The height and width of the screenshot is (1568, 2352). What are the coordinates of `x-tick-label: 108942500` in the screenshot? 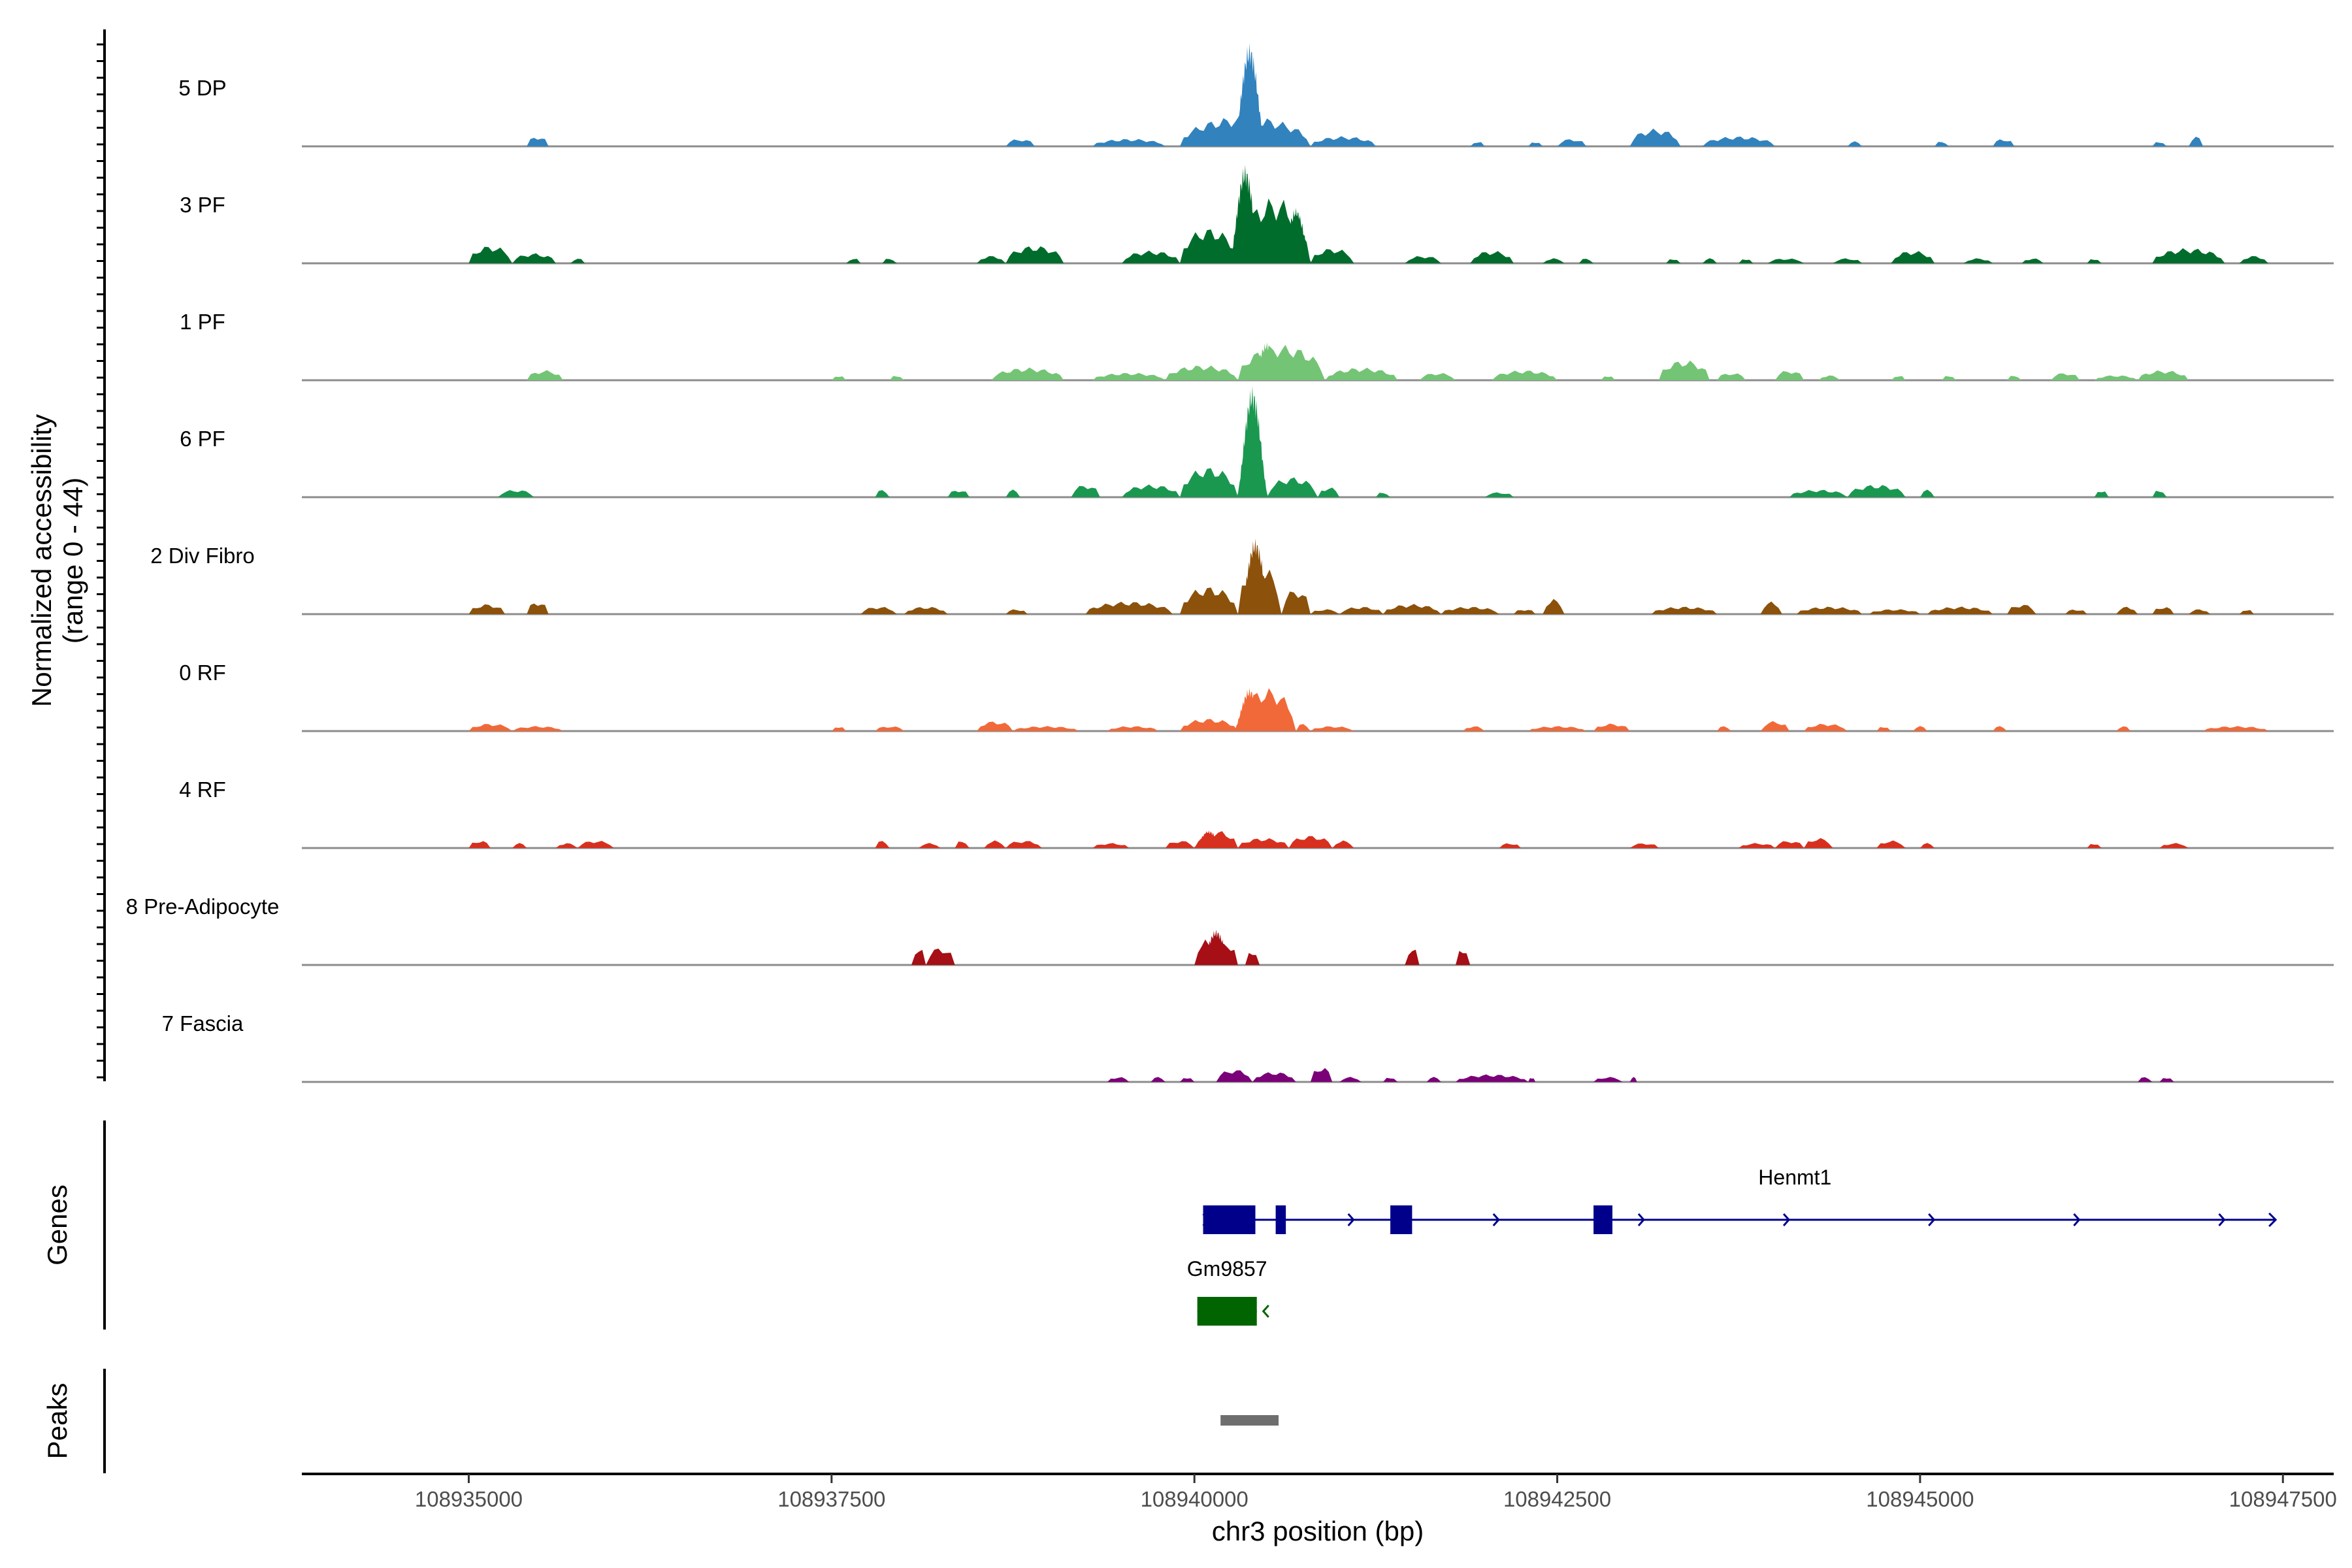 It's located at (1557, 1499).